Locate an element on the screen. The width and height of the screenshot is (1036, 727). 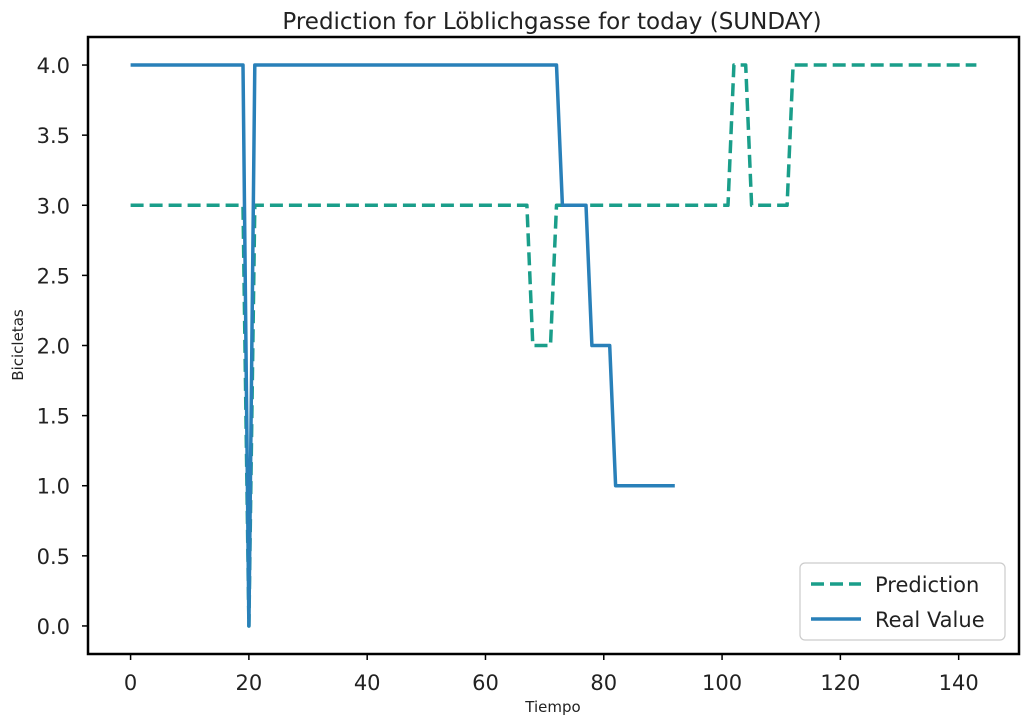
y-axis-label: Bicicletas is located at coordinates (18, 345).